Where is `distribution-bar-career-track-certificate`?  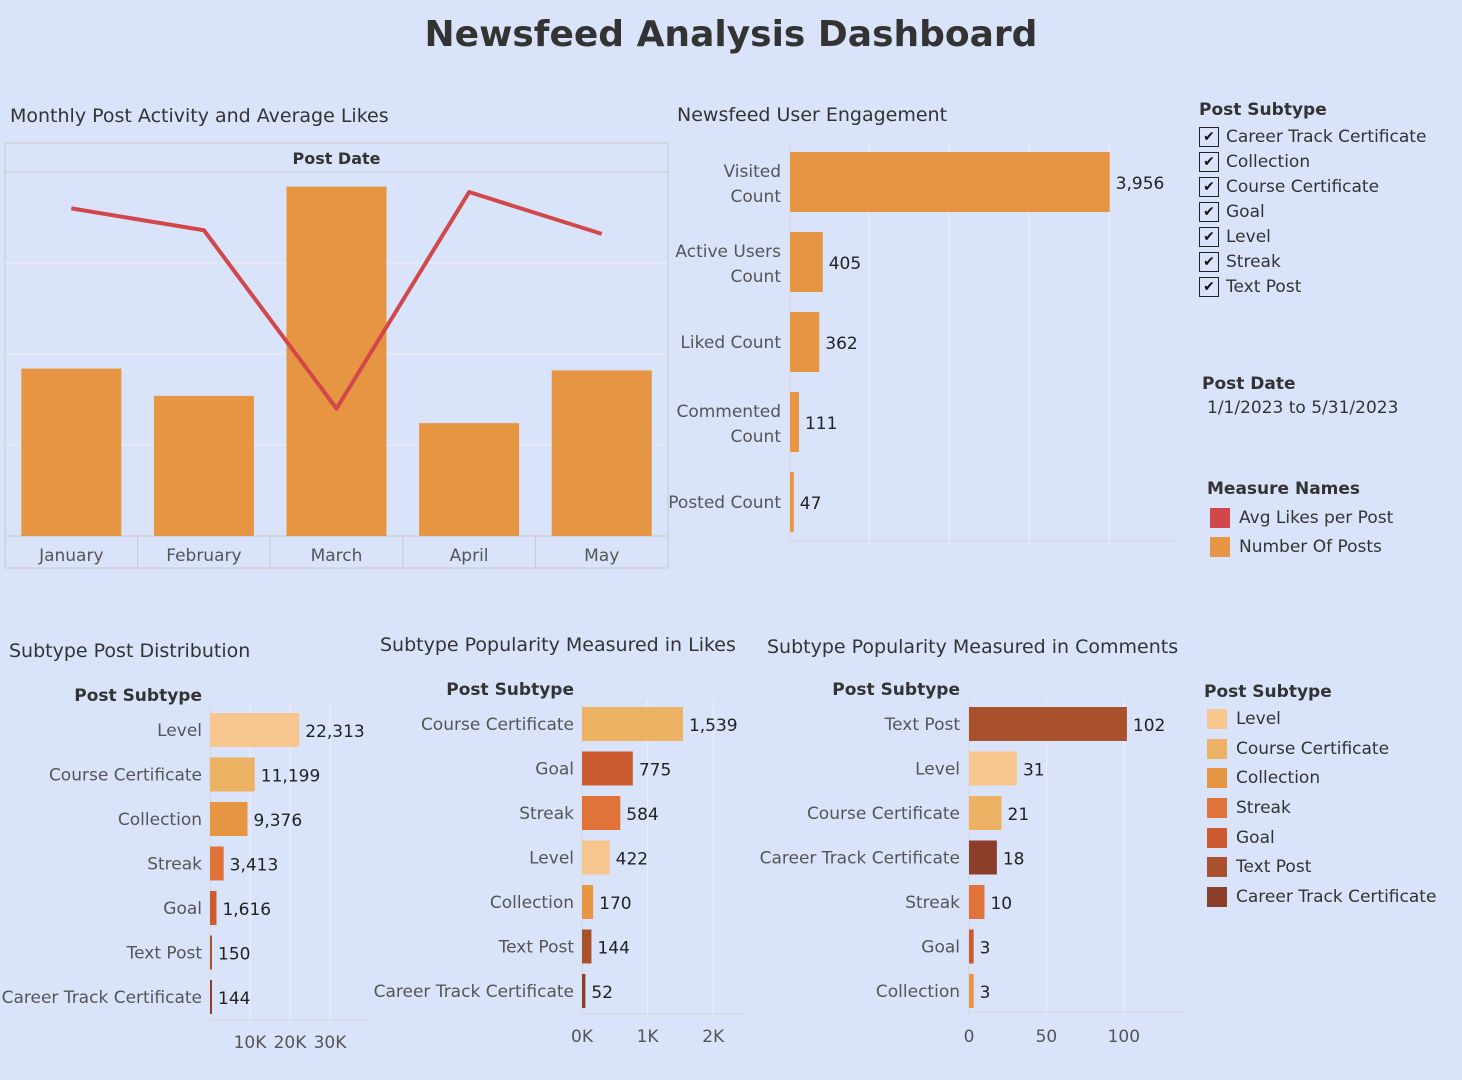 distribution-bar-career-track-certificate is located at coordinates (211, 997).